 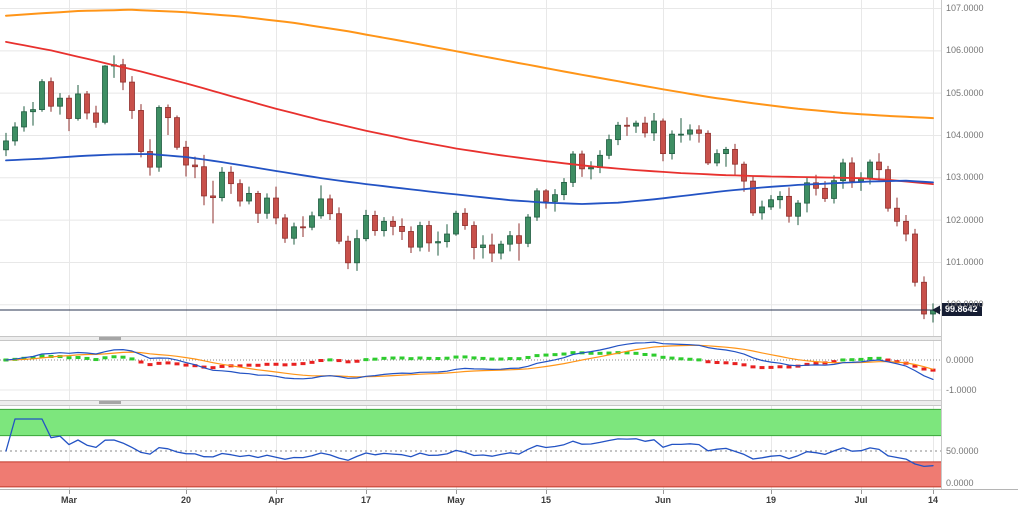 I want to click on time-axis-label: 20, so click(x=186, y=500).